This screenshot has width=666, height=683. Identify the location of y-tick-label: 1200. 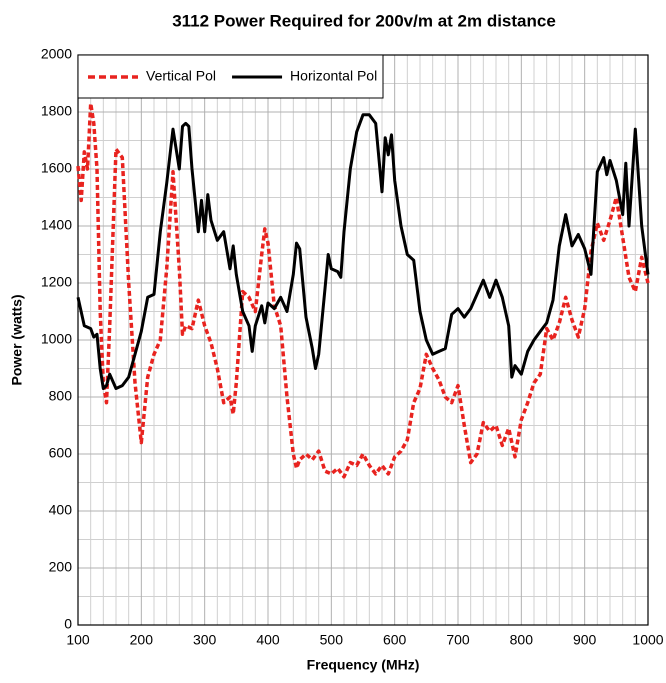
(56, 282).